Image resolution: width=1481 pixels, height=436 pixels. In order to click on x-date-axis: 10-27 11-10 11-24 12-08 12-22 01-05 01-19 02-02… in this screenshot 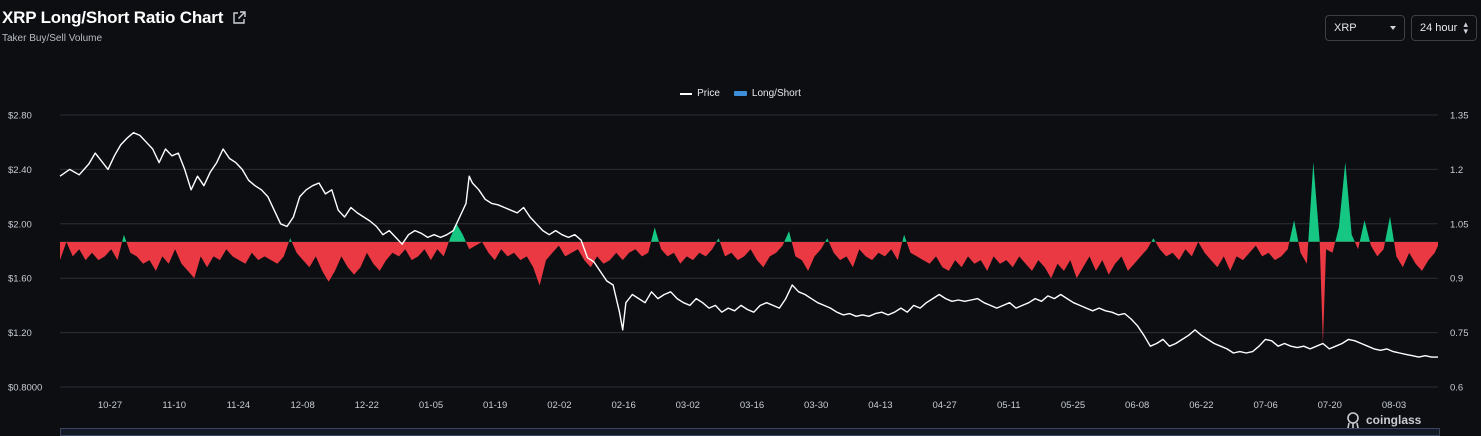, I will do `click(752, 405)`.